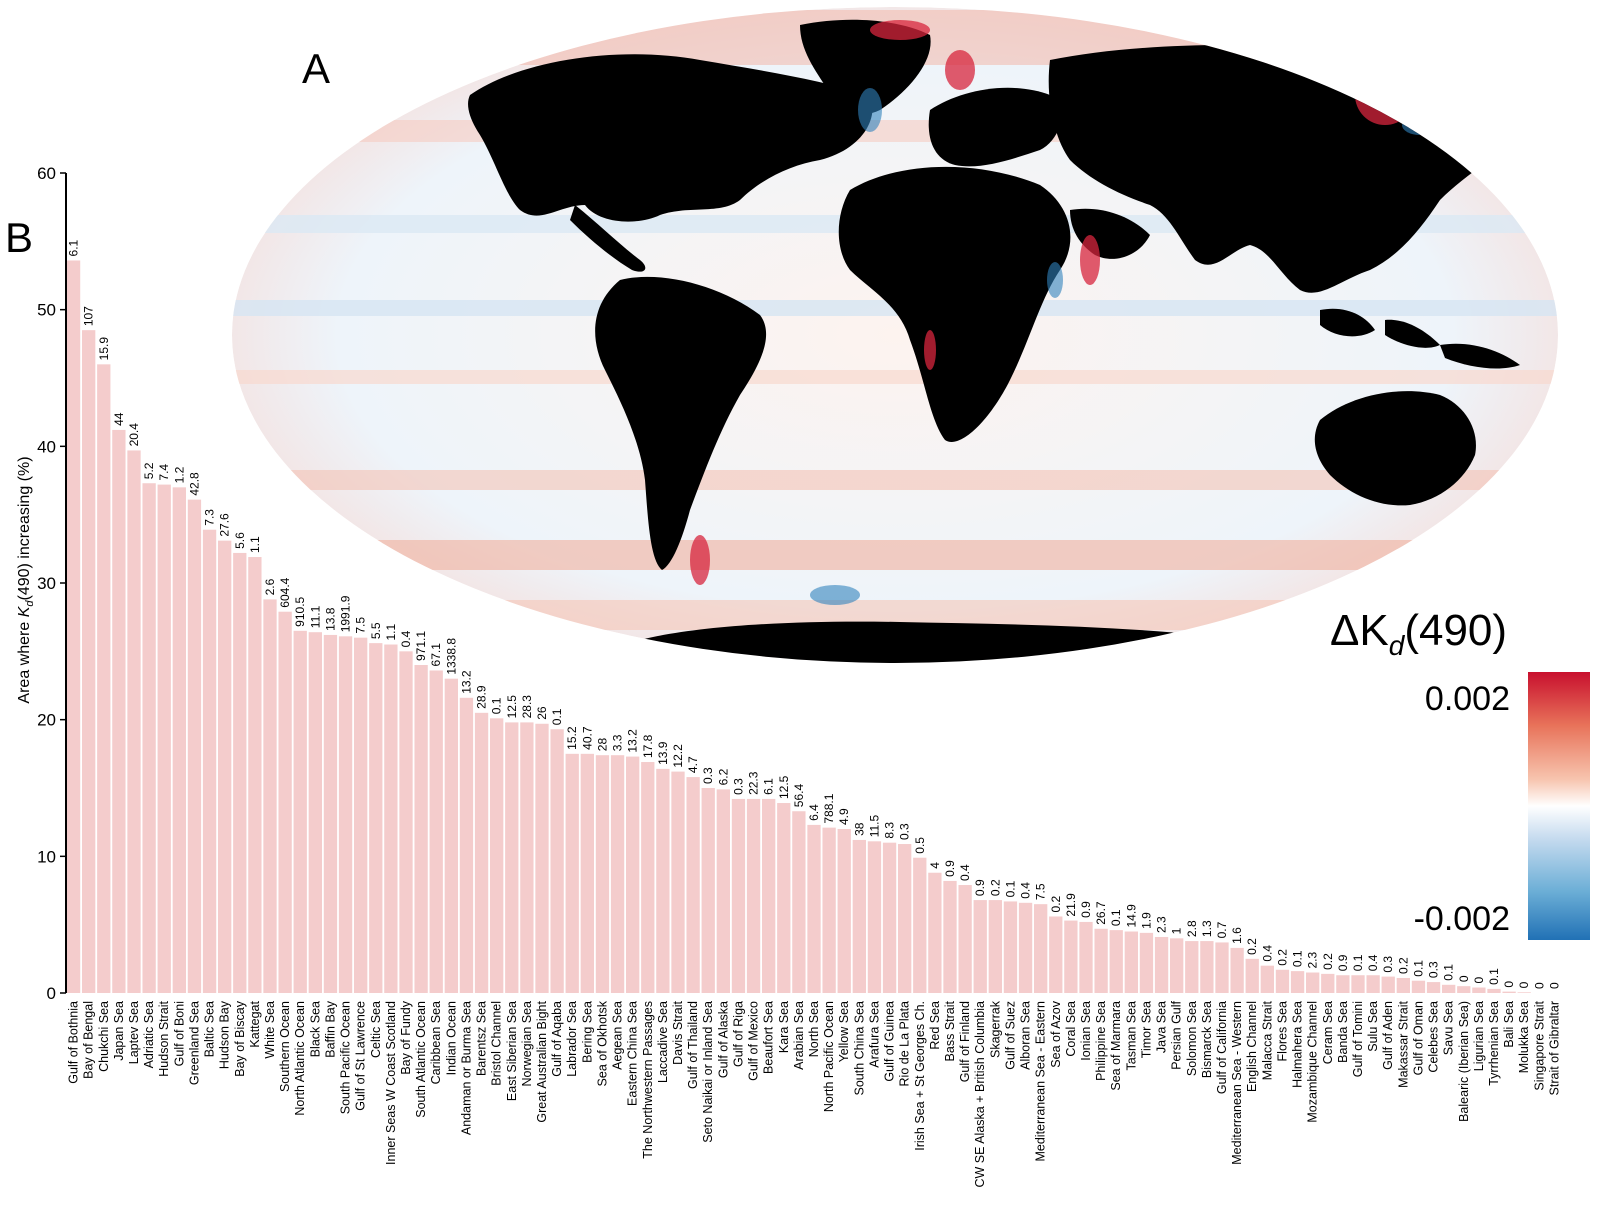  Describe the element at coordinates (1509, 1024) in the screenshot. I see `x-tick-label: Bali Sea` at that location.